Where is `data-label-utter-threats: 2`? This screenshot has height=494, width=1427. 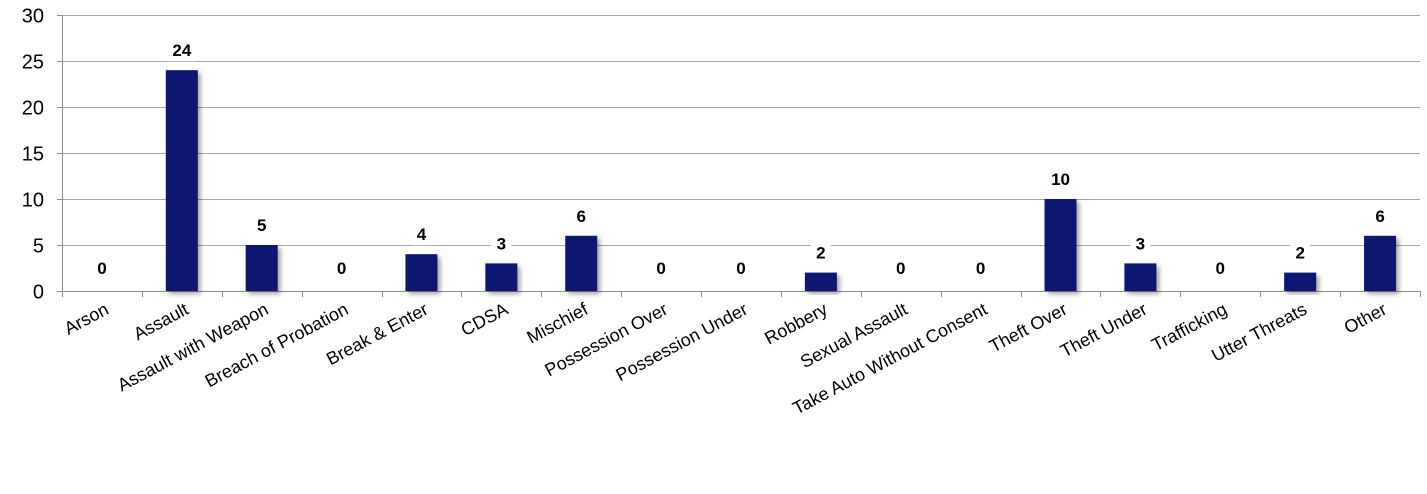
data-label-utter-threats: 2 is located at coordinates (1299, 253).